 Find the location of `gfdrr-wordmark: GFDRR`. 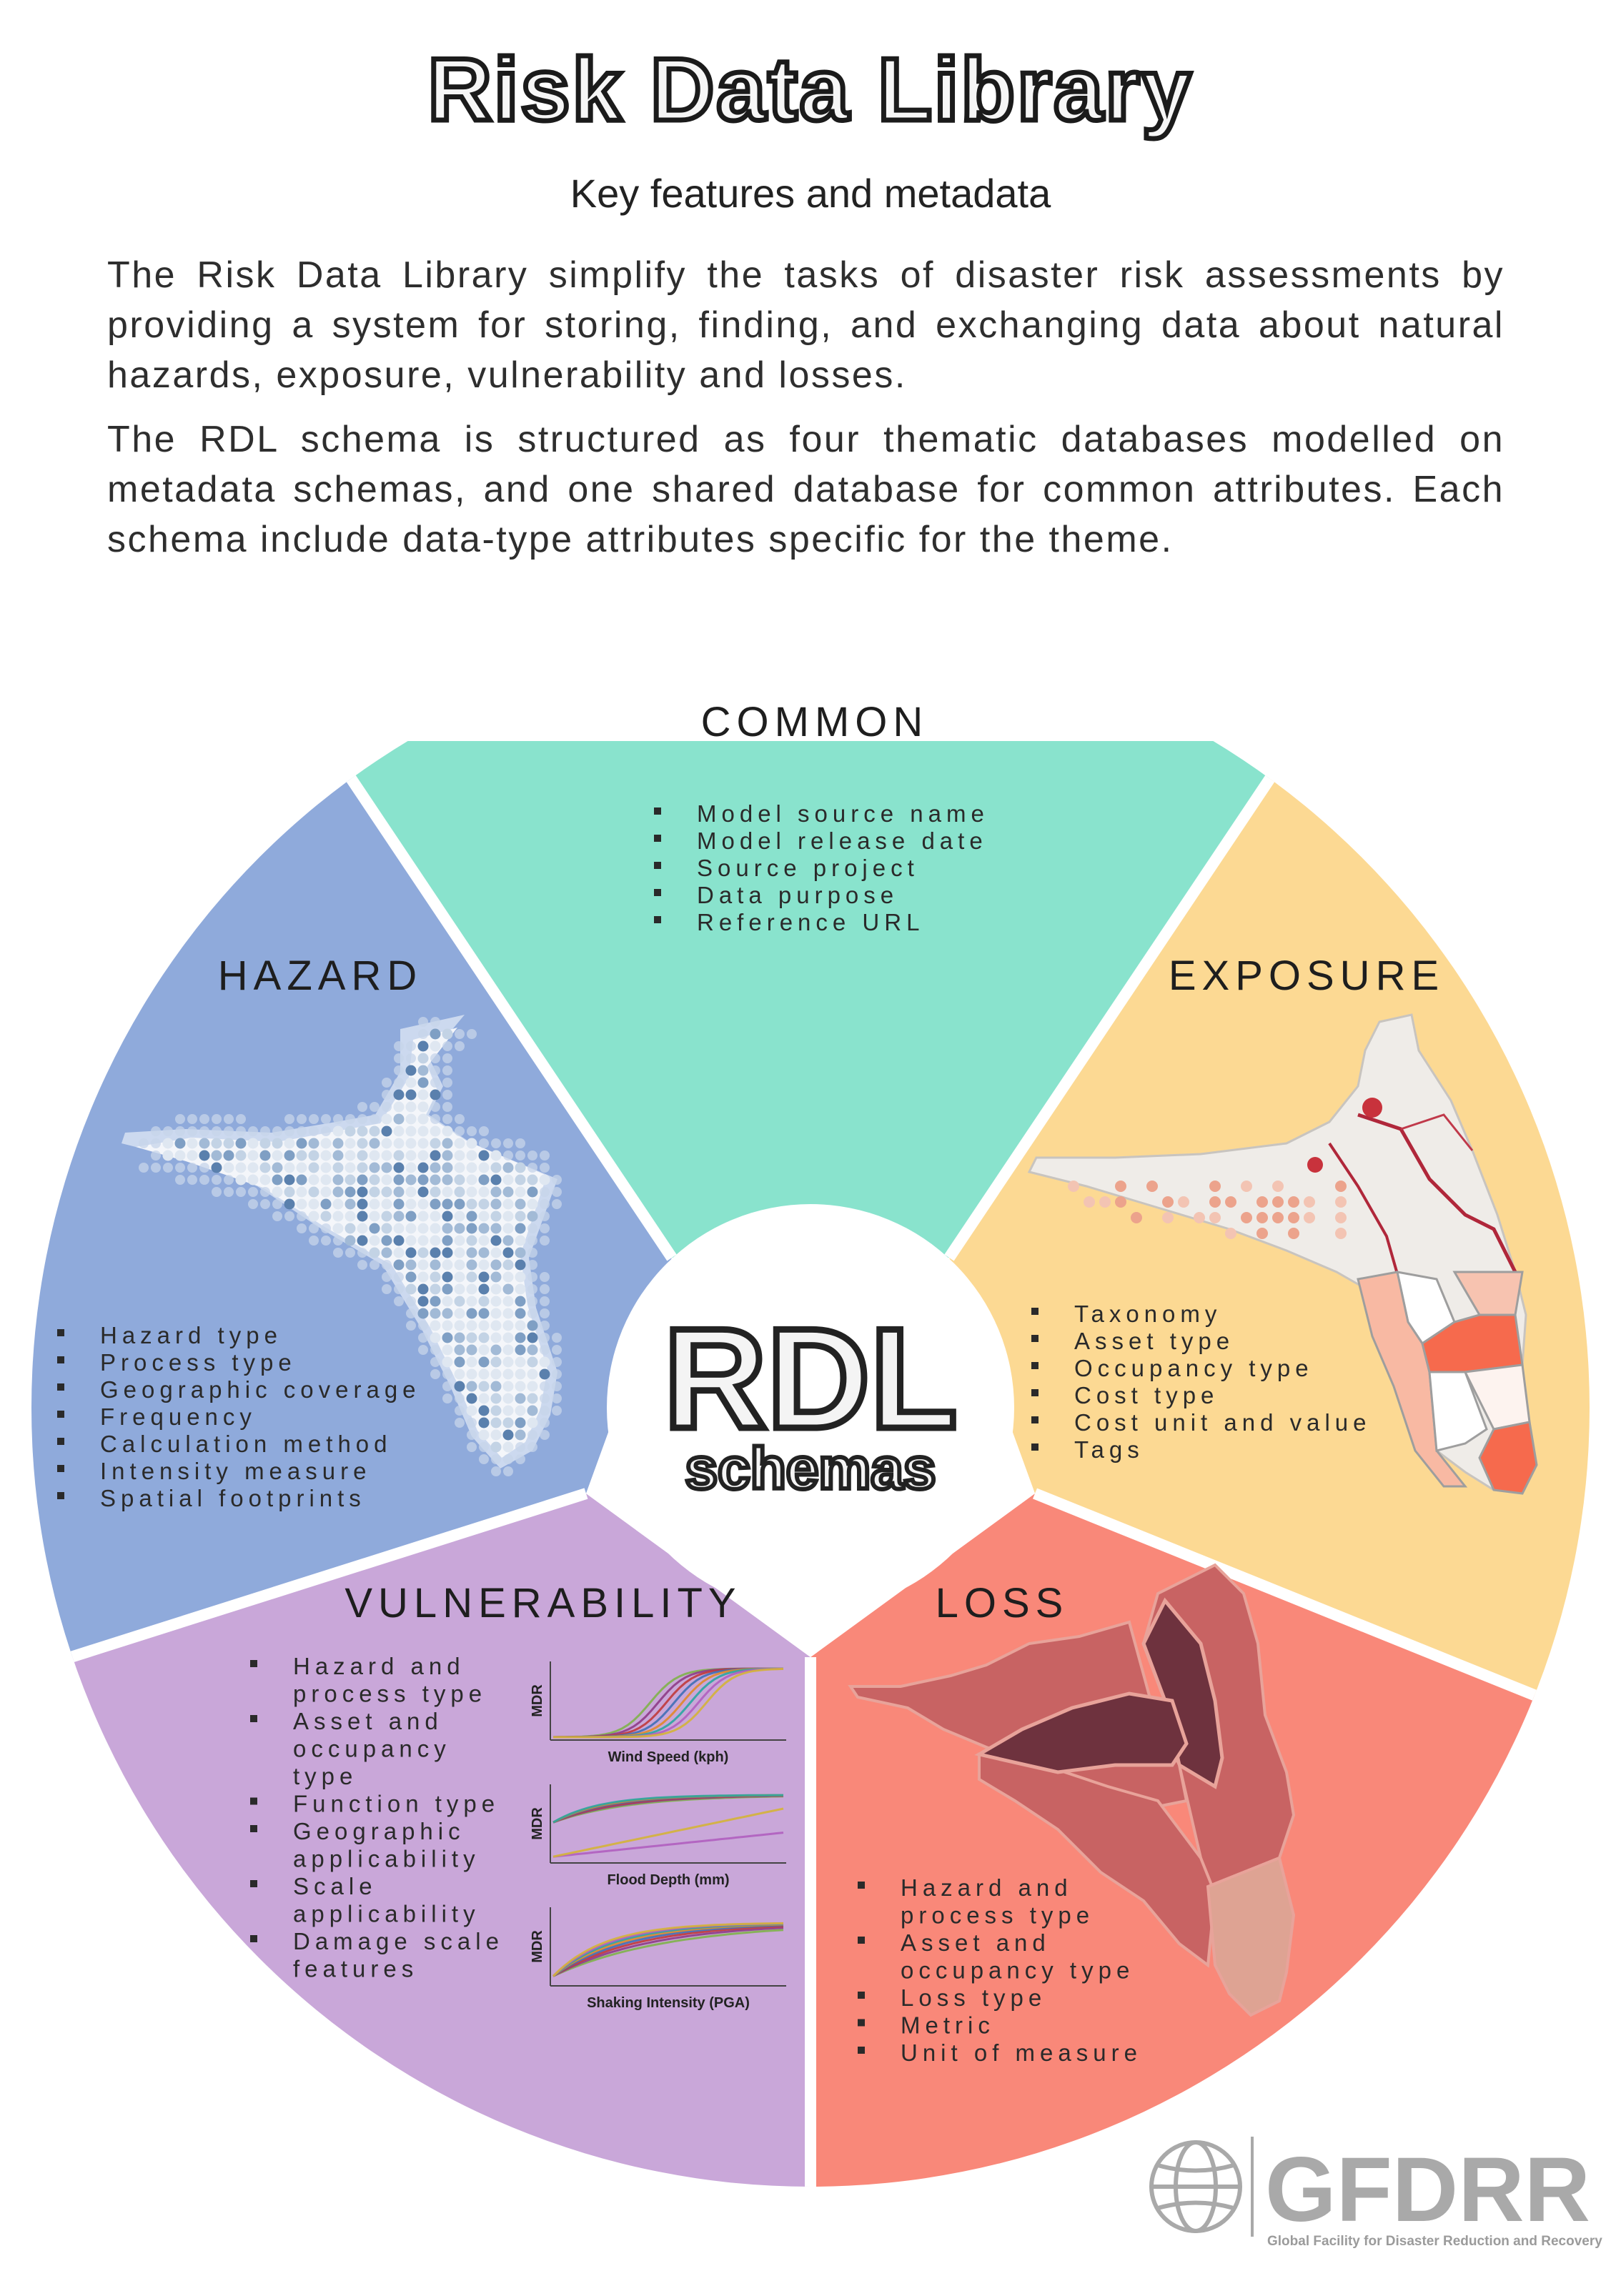

gfdrr-wordmark: GFDRR is located at coordinates (1427, 2190).